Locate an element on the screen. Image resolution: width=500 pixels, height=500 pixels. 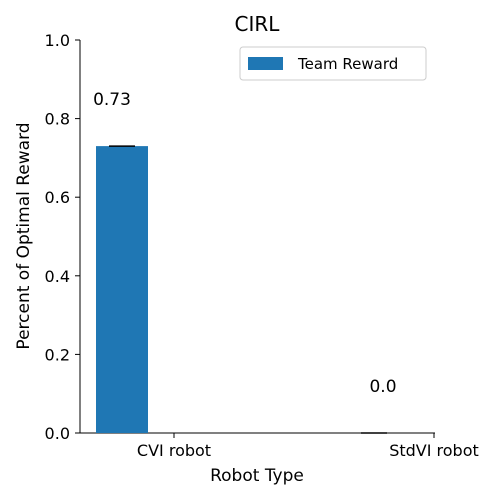
x-tick-label: CVI robot is located at coordinates (174, 450).